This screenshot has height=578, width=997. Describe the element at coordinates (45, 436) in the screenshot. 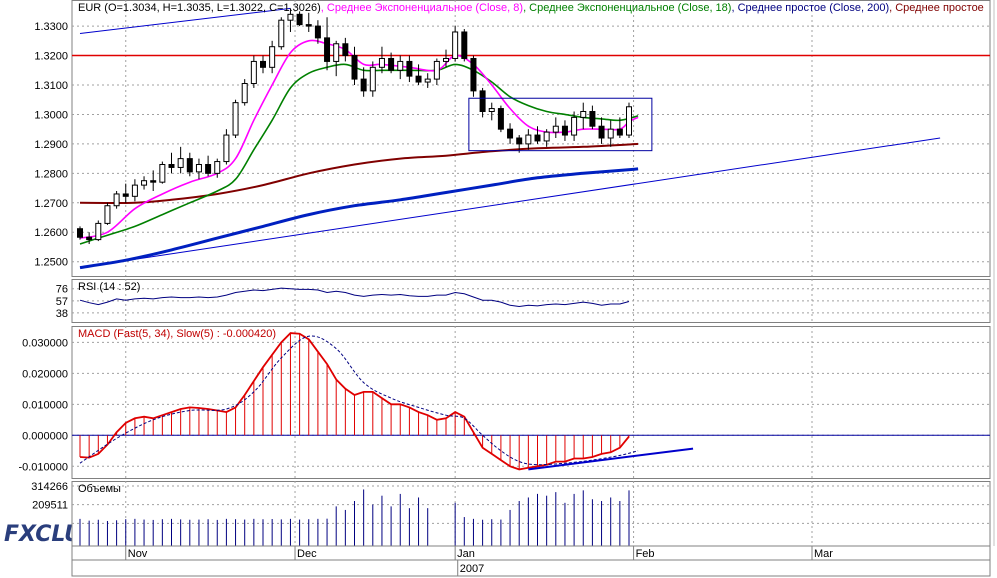

I see `macd-tick-label: 0.000000` at that location.